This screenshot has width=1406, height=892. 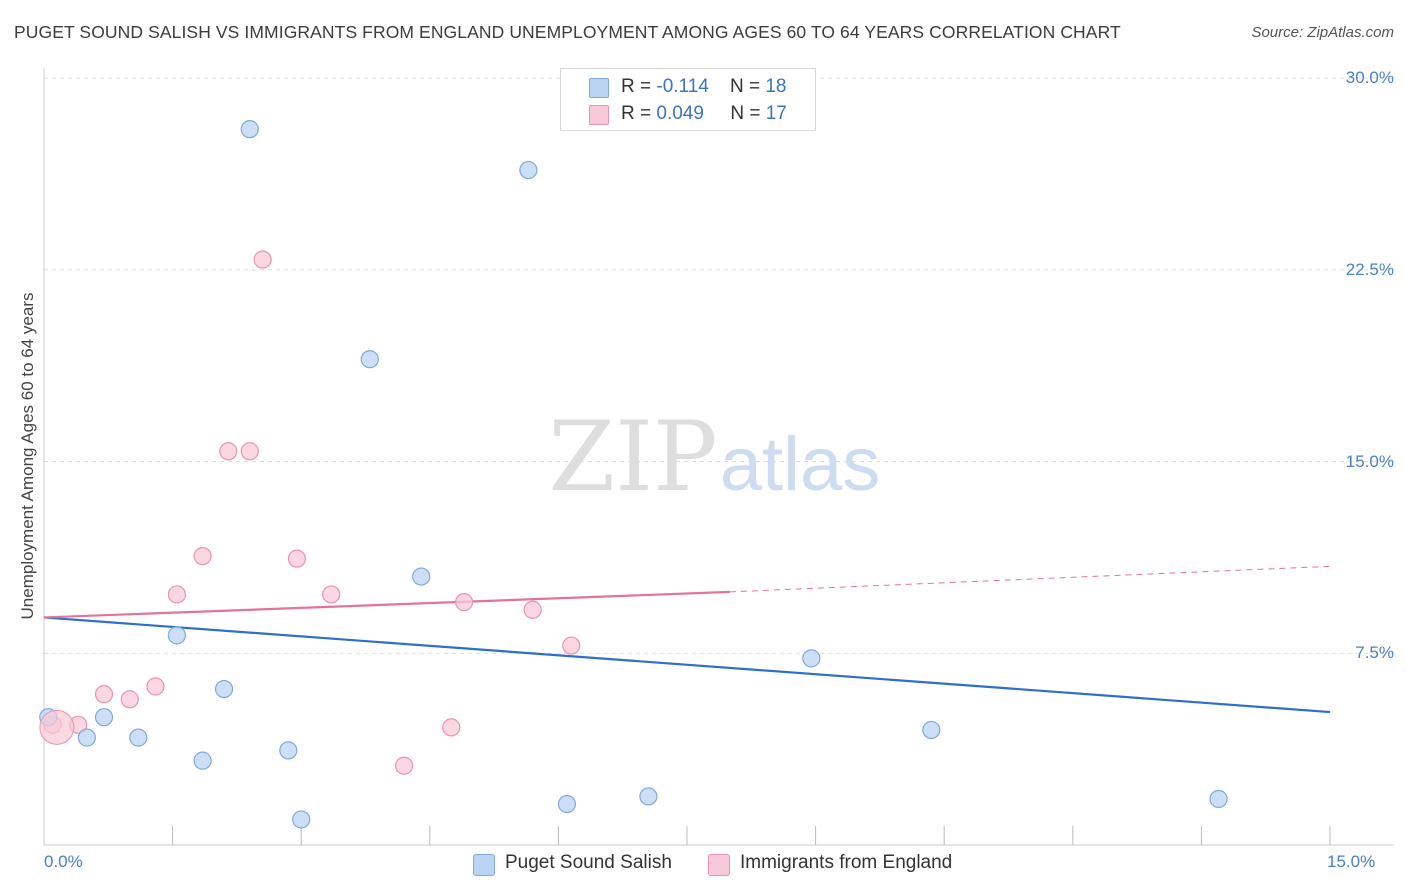 I want to click on legend-r-value: 0.049, so click(x=680, y=113).